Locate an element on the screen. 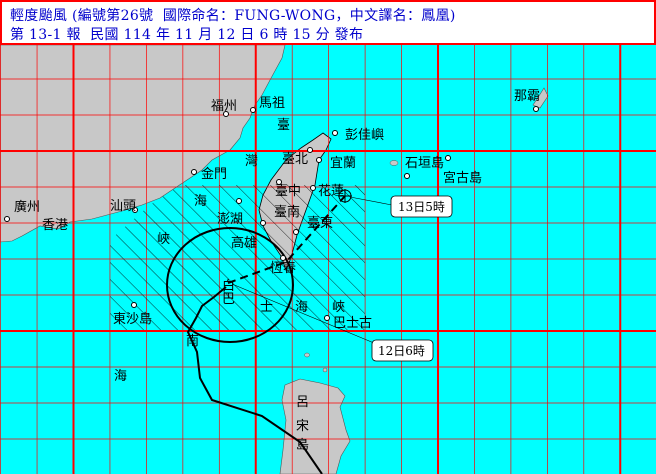 The width and height of the screenshot is (656, 474). past-track is located at coordinates (254, 380).